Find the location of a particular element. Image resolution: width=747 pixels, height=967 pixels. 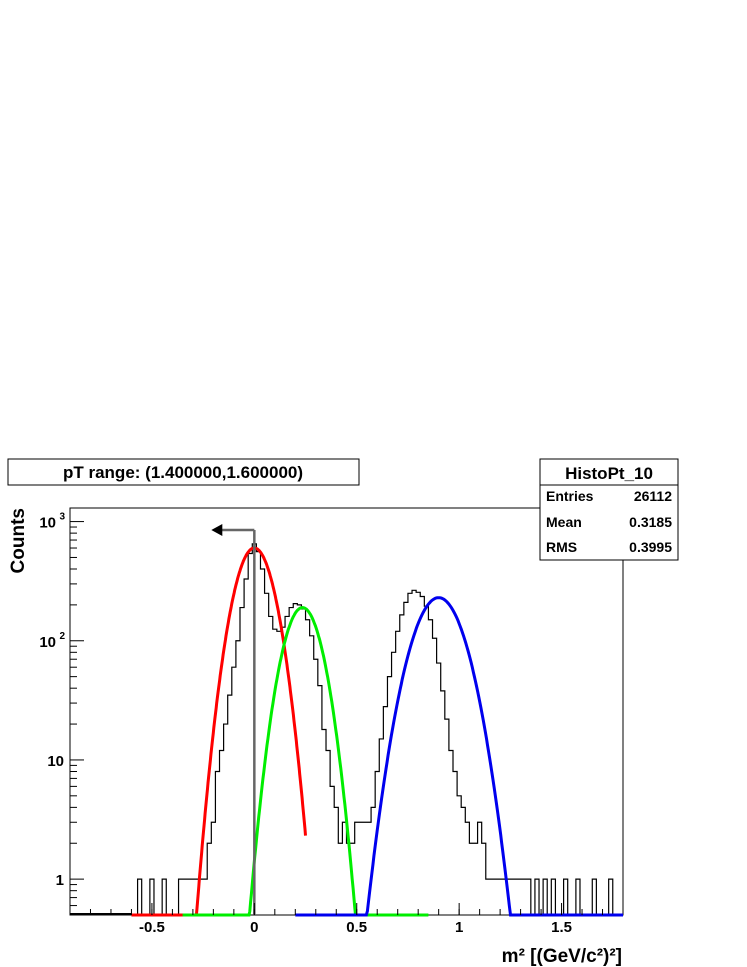

y-tick-label-exponent: 2 is located at coordinates (62, 636).